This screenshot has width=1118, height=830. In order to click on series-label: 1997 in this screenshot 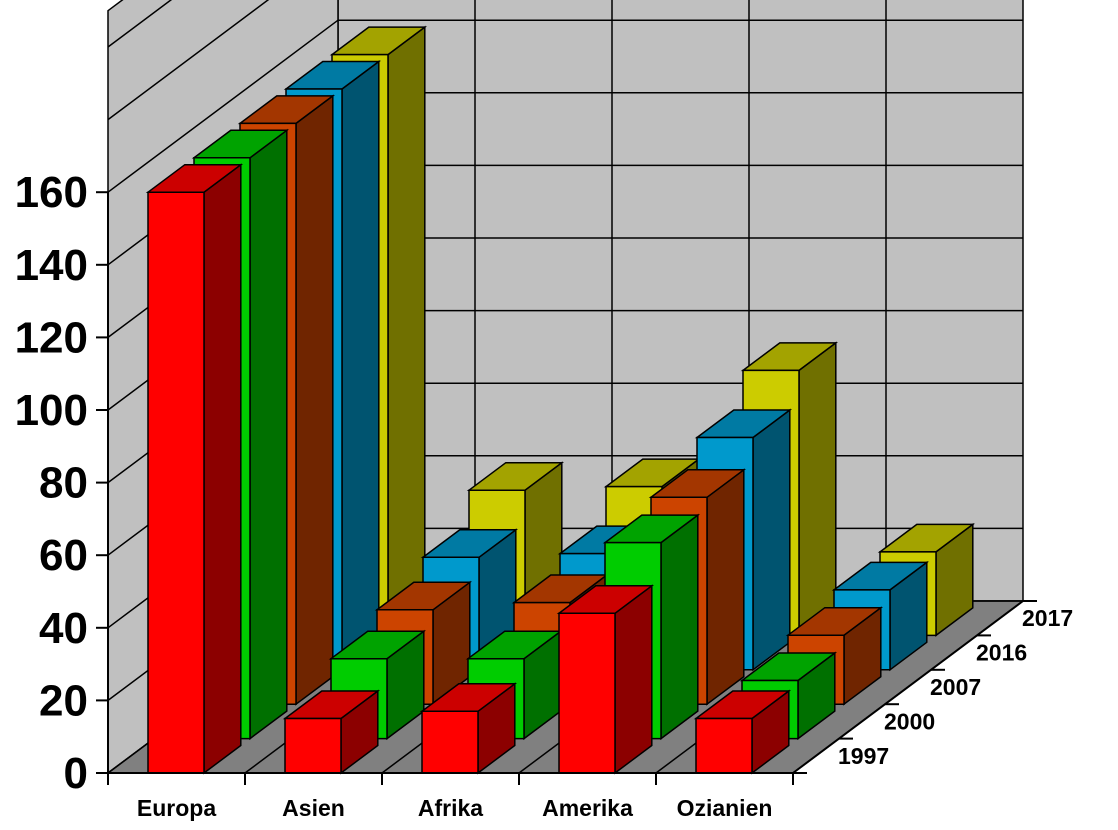, I will do `click(863, 756)`.